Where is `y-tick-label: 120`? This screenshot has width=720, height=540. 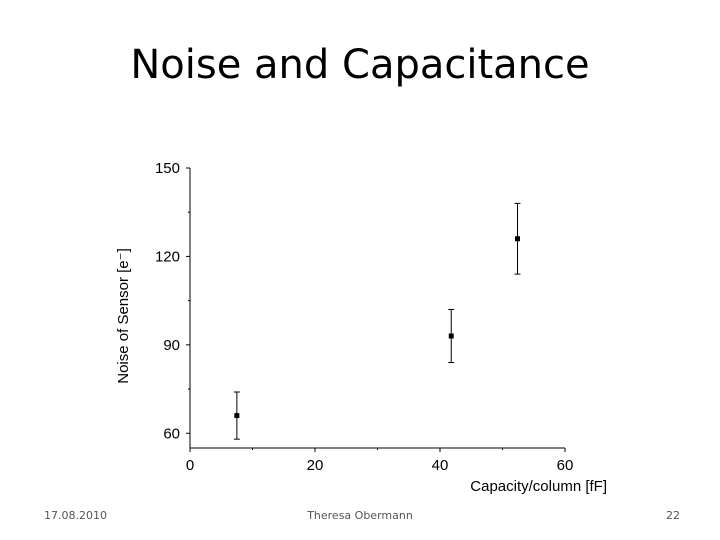
y-tick-label: 120 is located at coordinates (167, 256).